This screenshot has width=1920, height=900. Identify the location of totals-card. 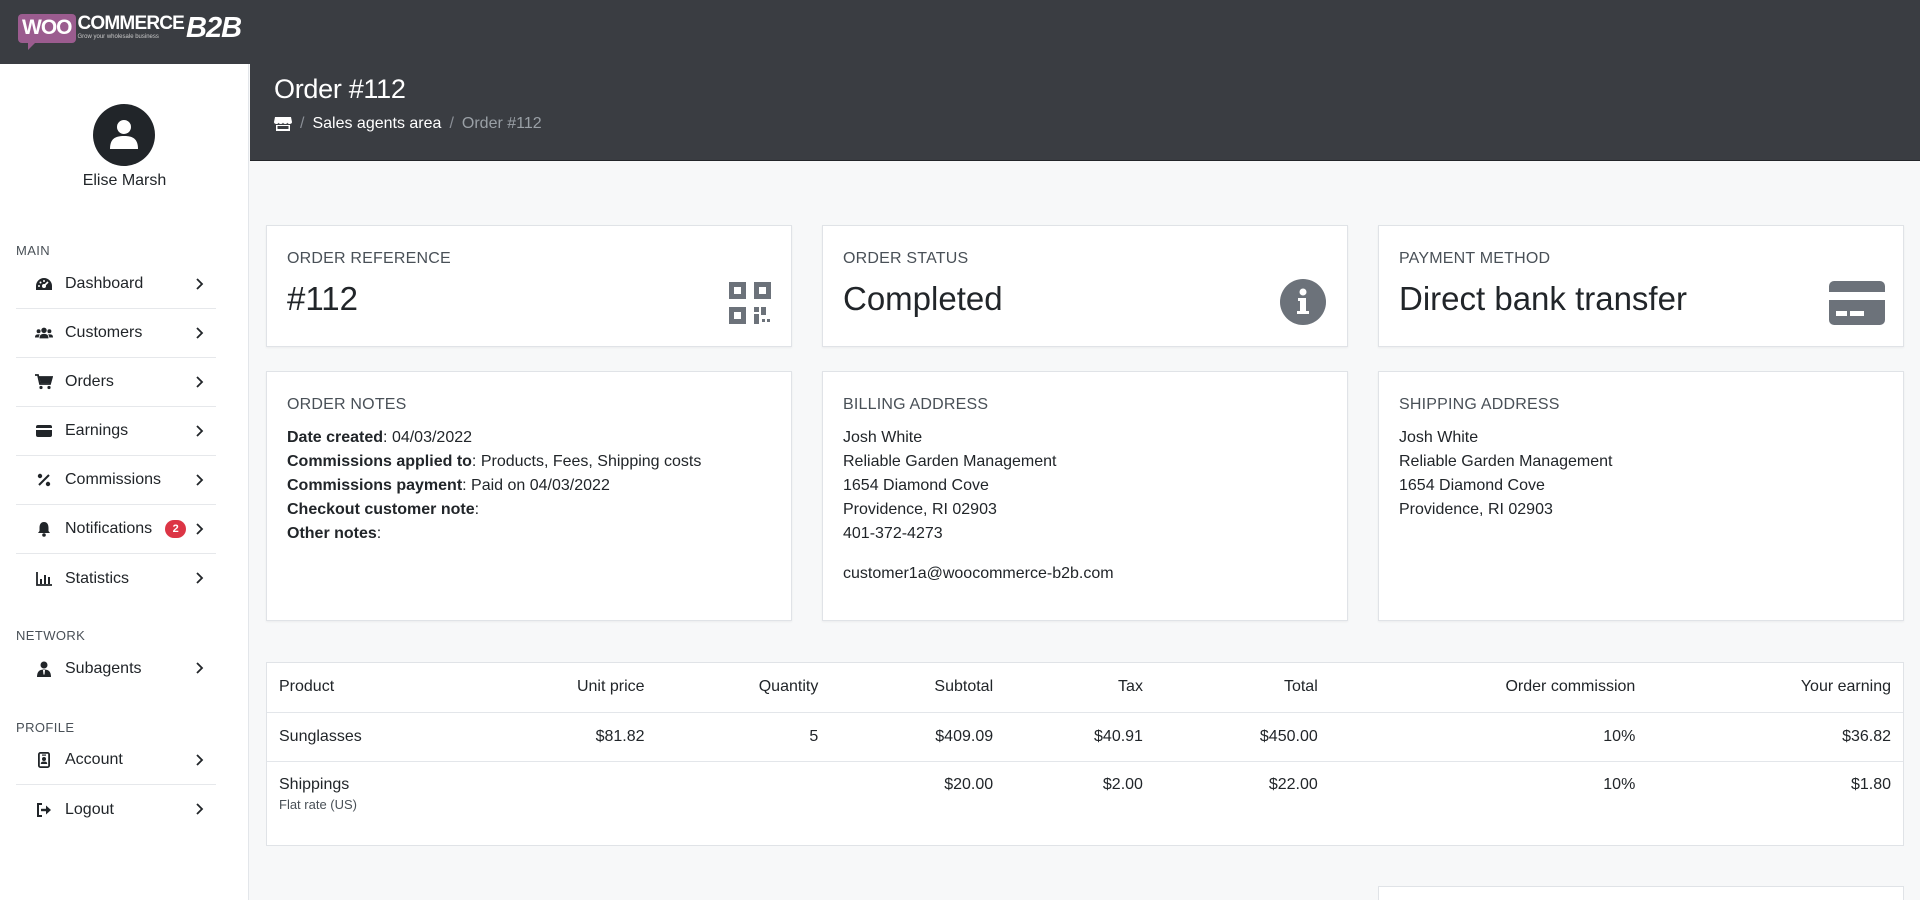
(1641, 893).